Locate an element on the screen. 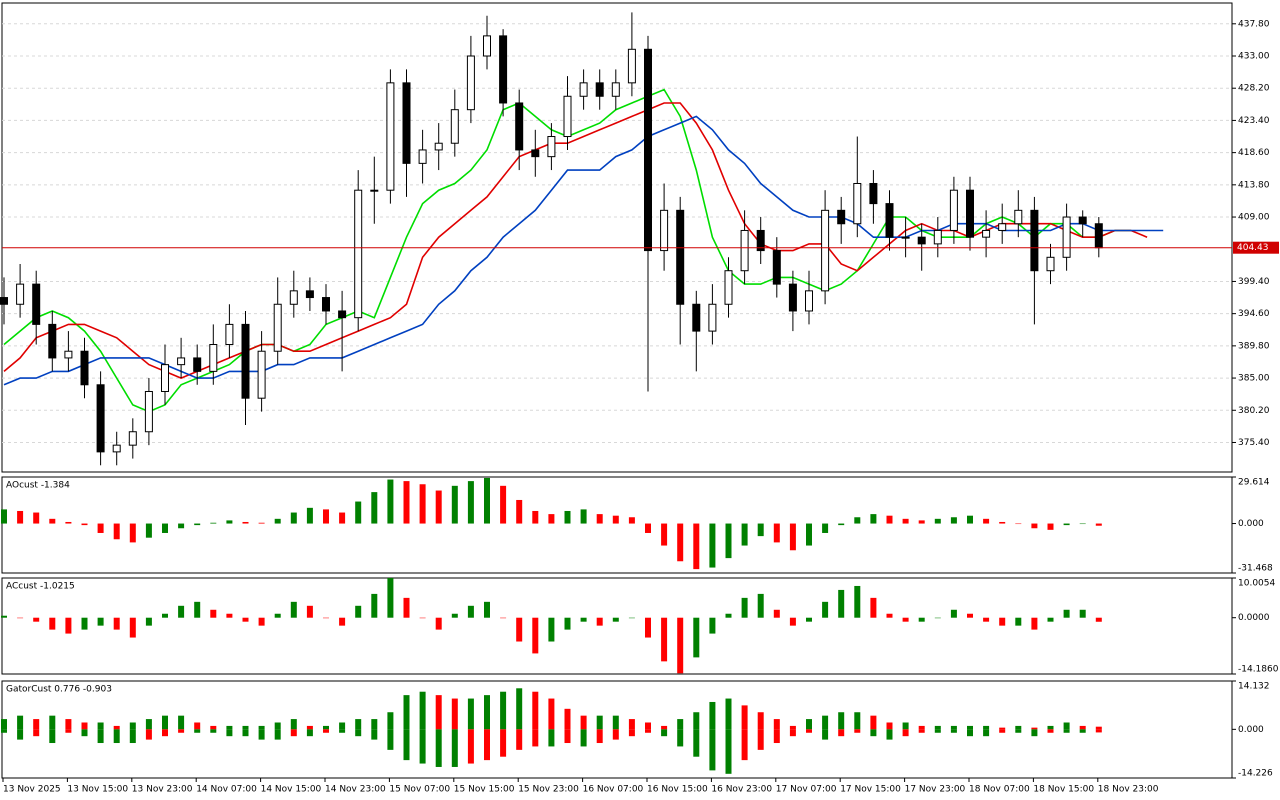 The height and width of the screenshot is (800, 1280). y-tick-label: 413.80 is located at coordinates (1254, 185).